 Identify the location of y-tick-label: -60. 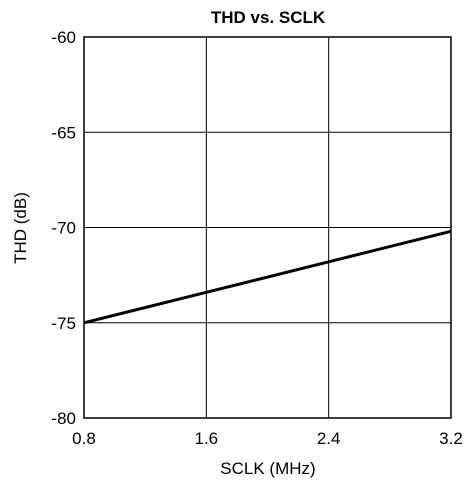
(63, 37).